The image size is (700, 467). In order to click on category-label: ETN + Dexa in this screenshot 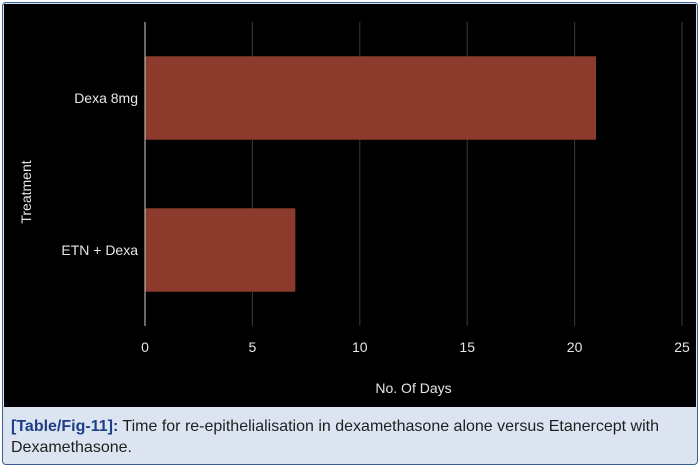, I will do `click(99, 250)`.